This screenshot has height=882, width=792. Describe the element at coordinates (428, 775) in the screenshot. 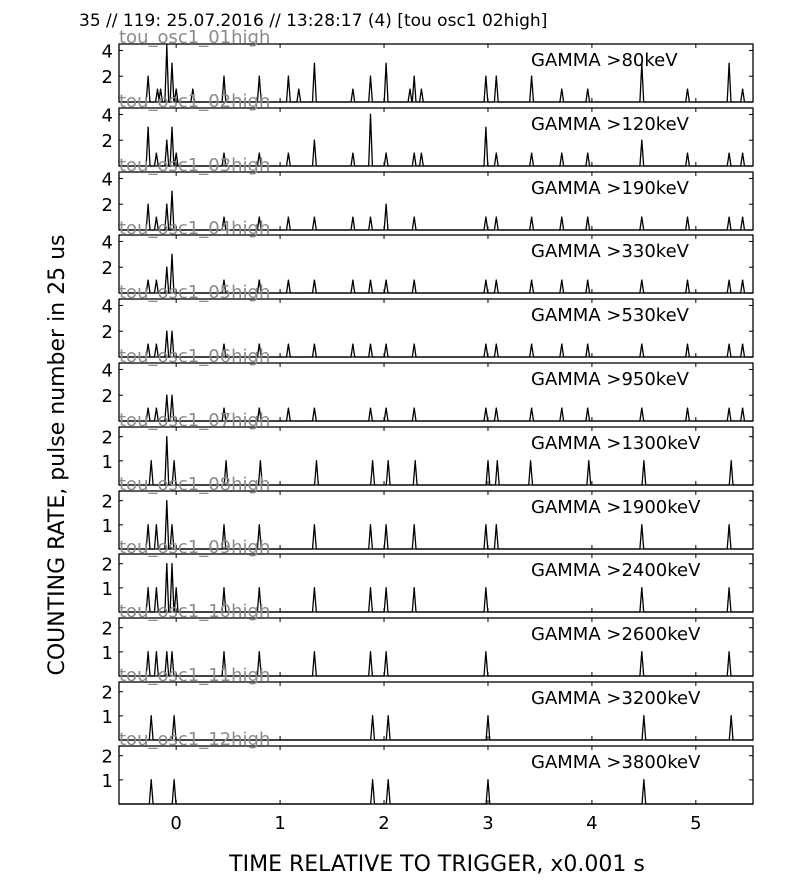

I see `panel-12: 1 2 GAMMA >3800keV` at that location.